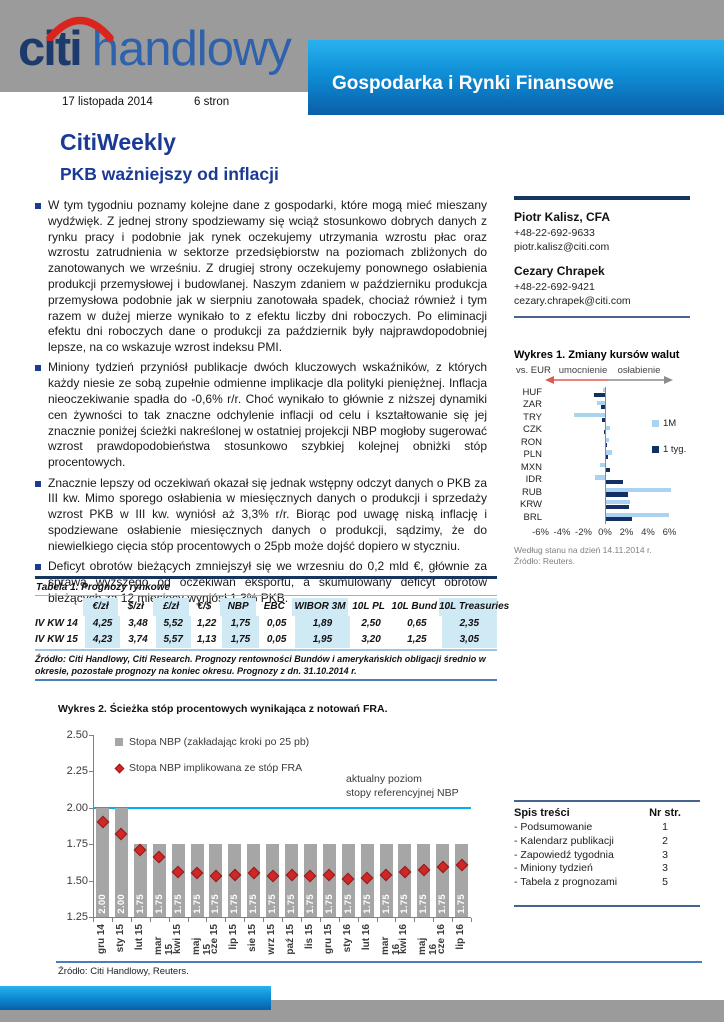  What do you see at coordinates (309, 937) in the screenshot?
I see `x-tick-label: lis 15` at bounding box center [309, 937].